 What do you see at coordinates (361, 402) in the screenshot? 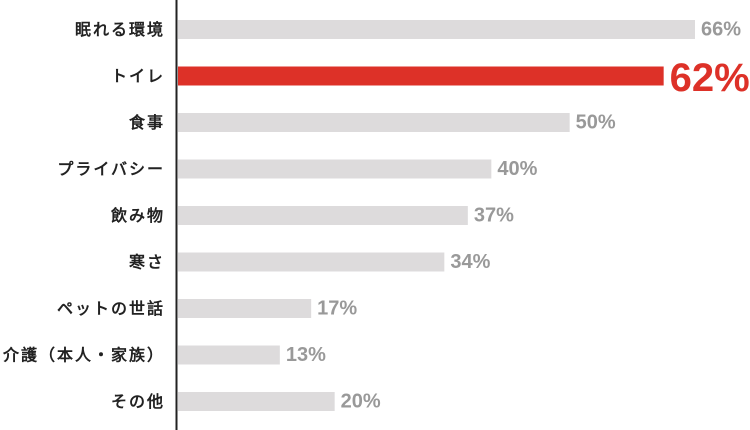
I see `value-label: 20%` at bounding box center [361, 402].